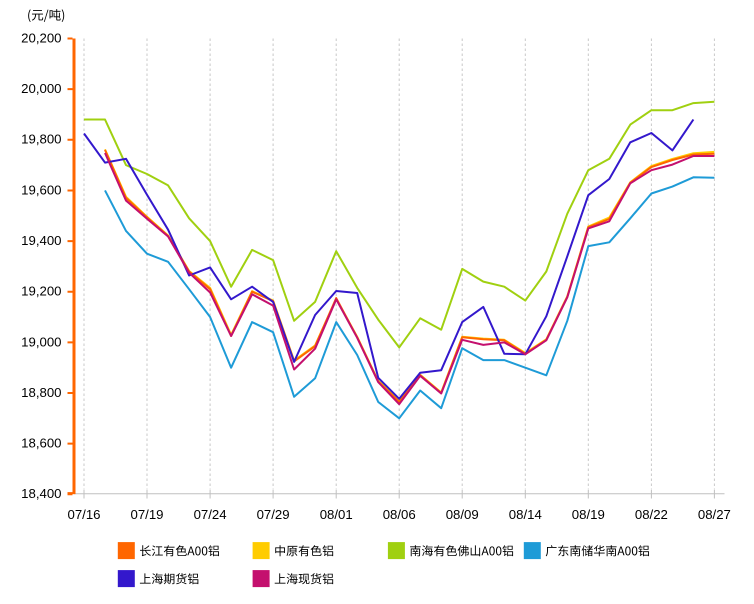 Image resolution: width=754 pixels, height=604 pixels. Describe the element at coordinates (41, 240) in the screenshot. I see `svg-text: 19,400` at that location.